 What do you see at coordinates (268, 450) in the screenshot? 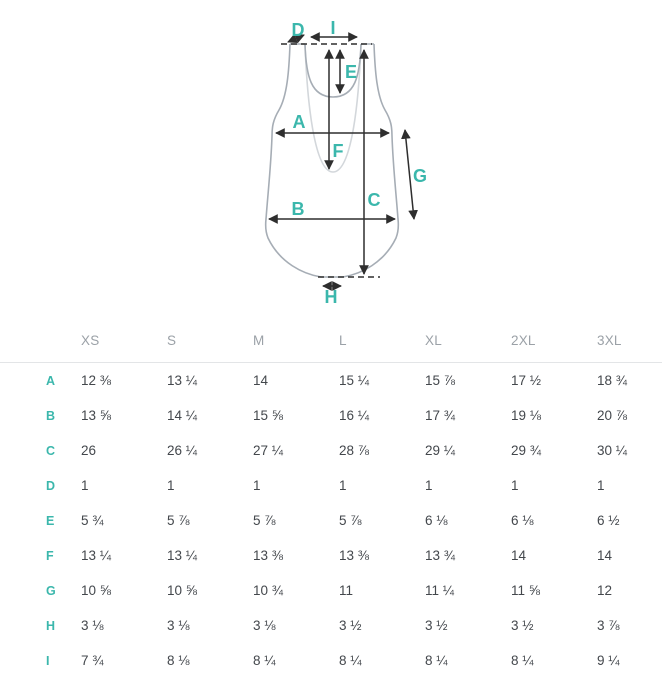
I see `measurement-value: 27 ¼` at bounding box center [268, 450].